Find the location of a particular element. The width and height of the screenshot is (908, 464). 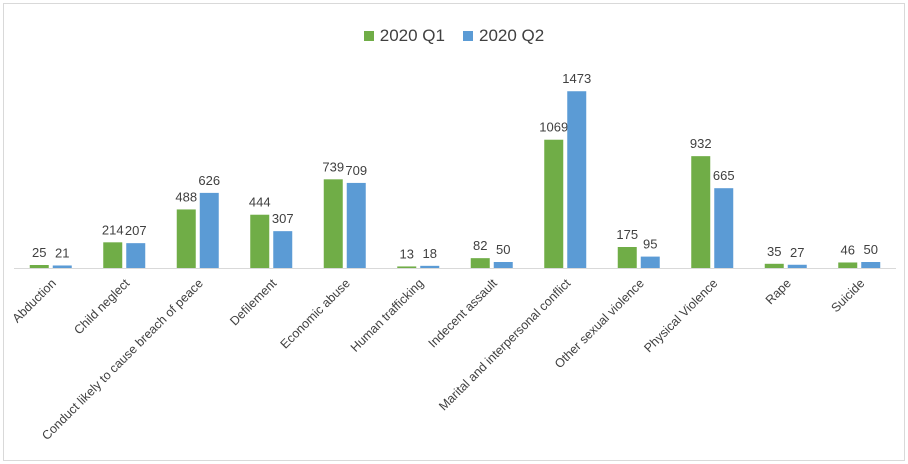

data-label-q1-10: 35 is located at coordinates (774, 251).